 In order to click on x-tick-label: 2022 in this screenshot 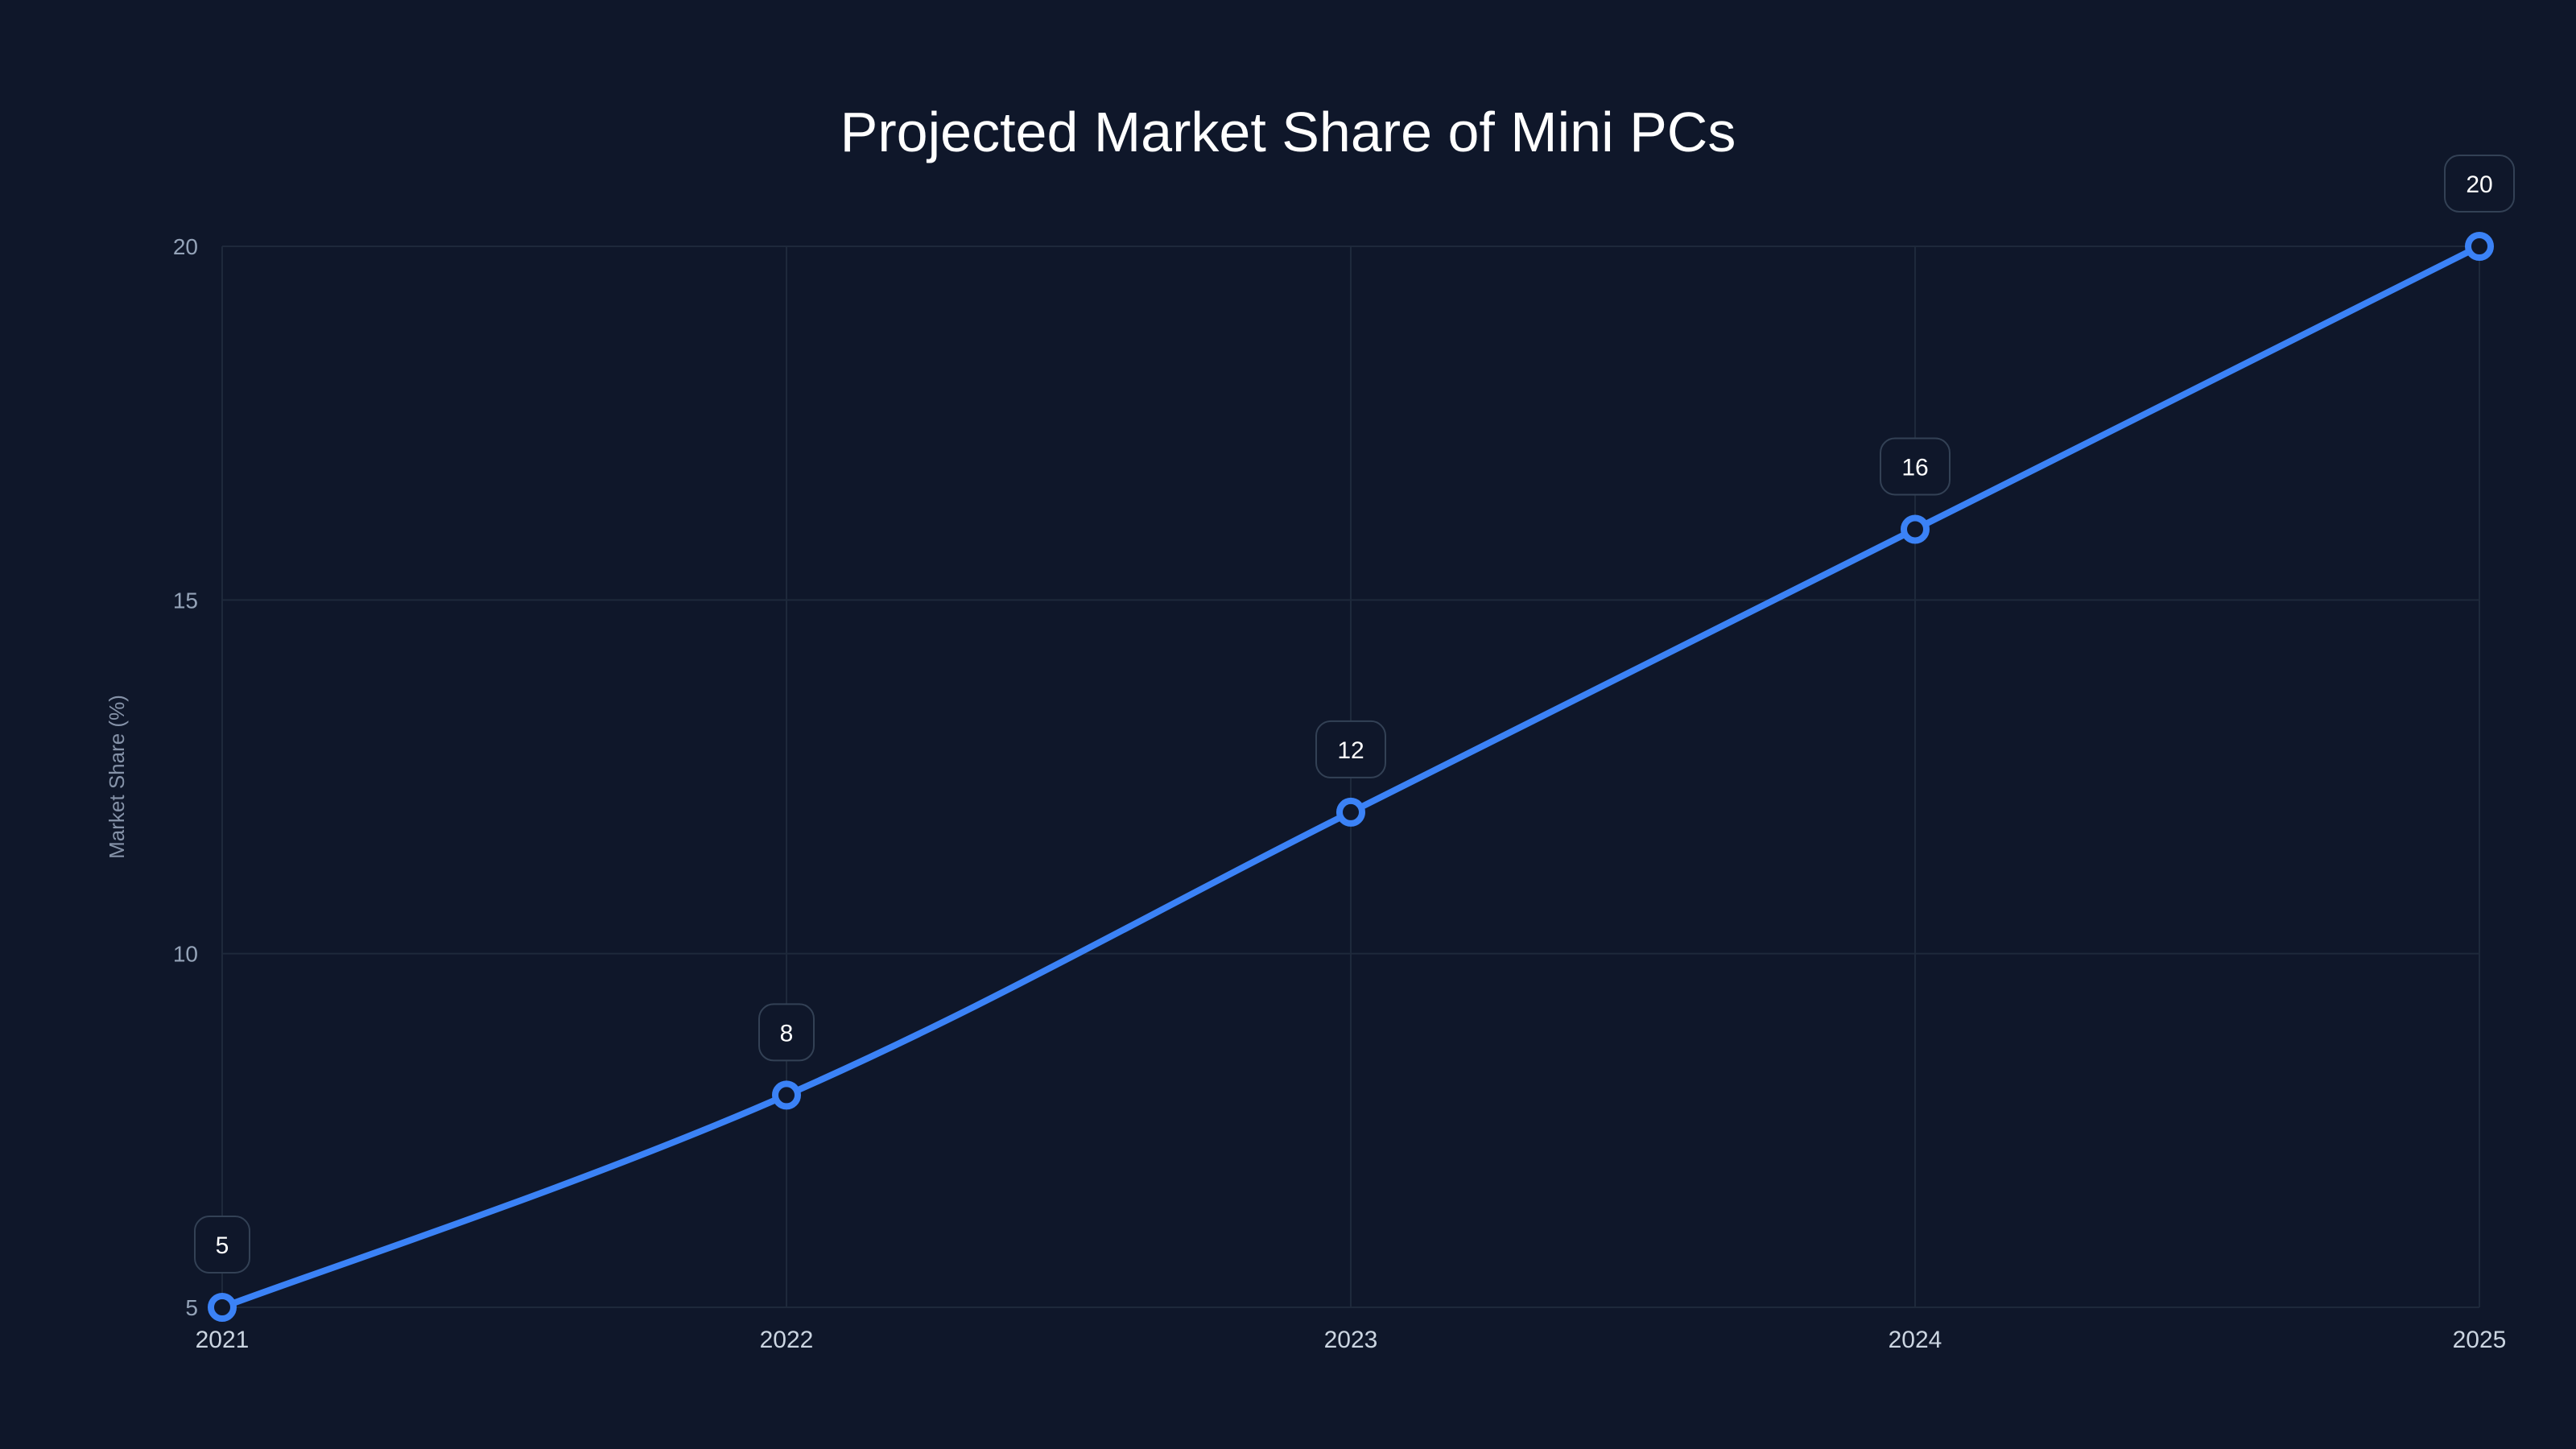, I will do `click(787, 1340)`.